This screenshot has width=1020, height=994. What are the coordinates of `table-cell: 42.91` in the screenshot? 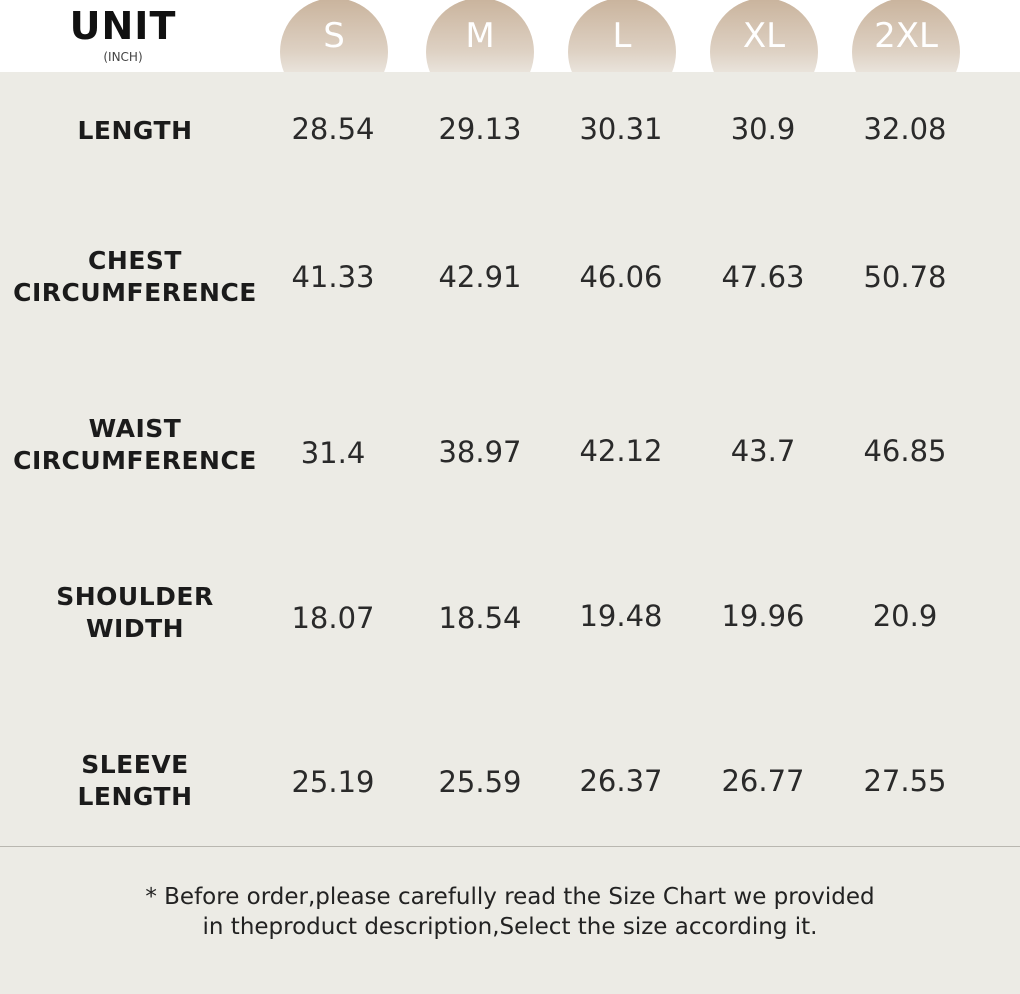 It's located at (480, 277).